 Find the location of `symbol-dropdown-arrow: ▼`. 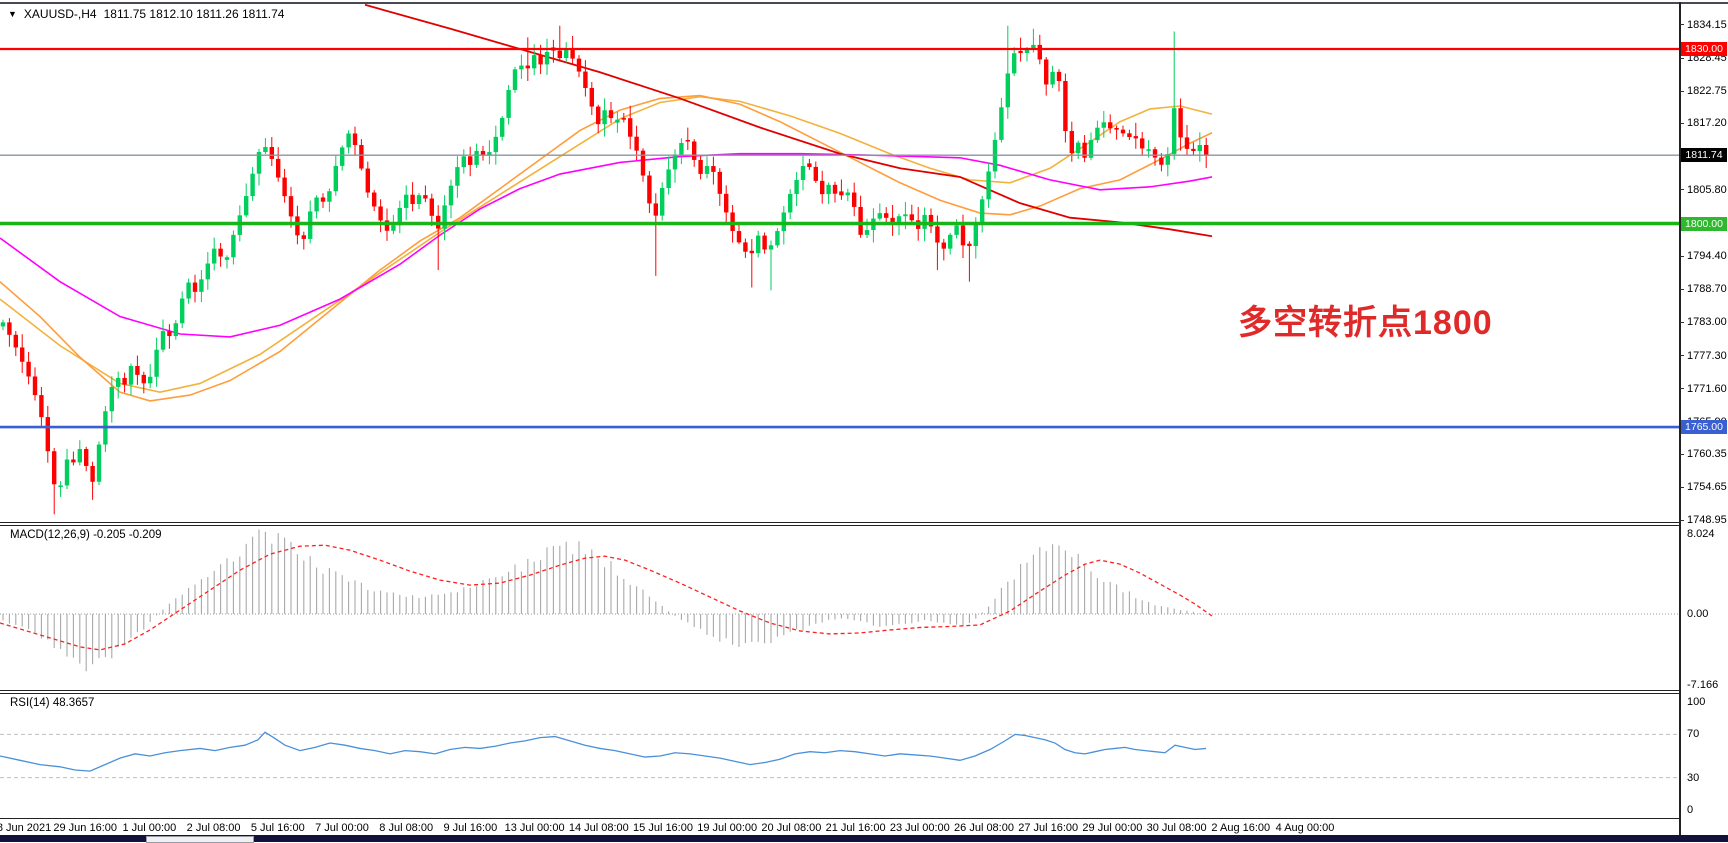

symbol-dropdown-arrow: ▼ is located at coordinates (12, 13).